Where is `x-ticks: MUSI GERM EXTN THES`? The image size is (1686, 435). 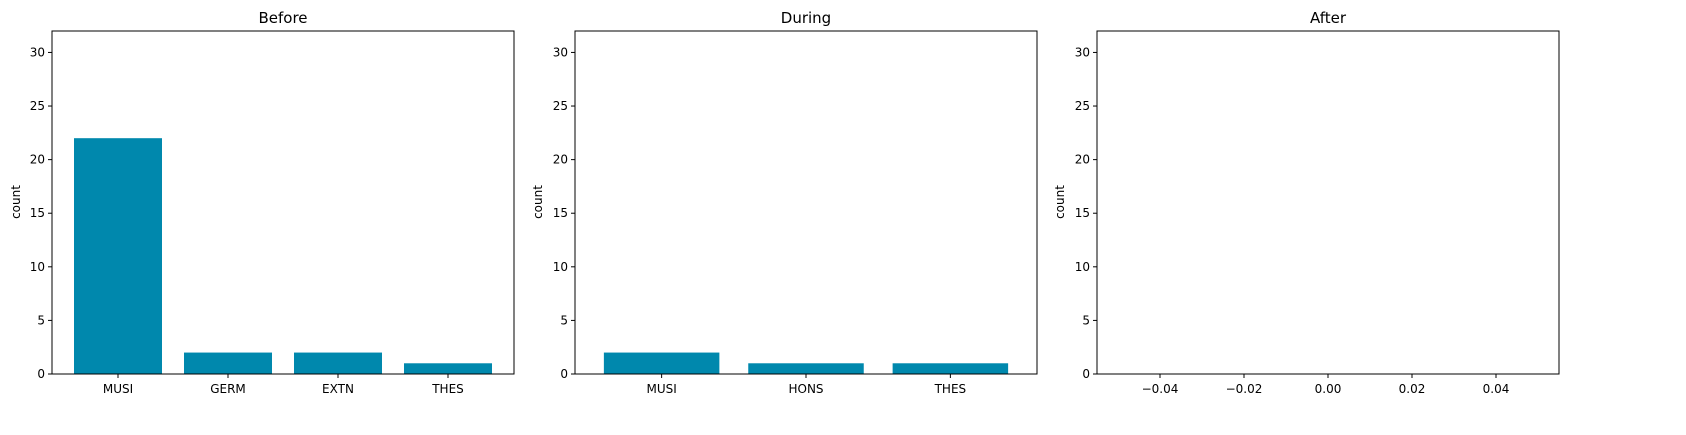 x-ticks: MUSI GERM EXTN THES is located at coordinates (283, 385).